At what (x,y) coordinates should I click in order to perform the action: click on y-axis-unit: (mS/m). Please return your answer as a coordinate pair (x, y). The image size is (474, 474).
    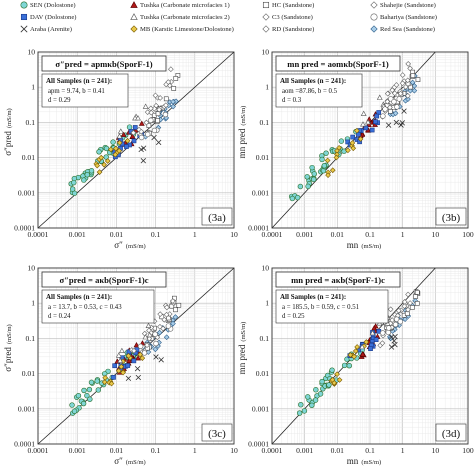
    Looking at the image, I should click on (9, 334).